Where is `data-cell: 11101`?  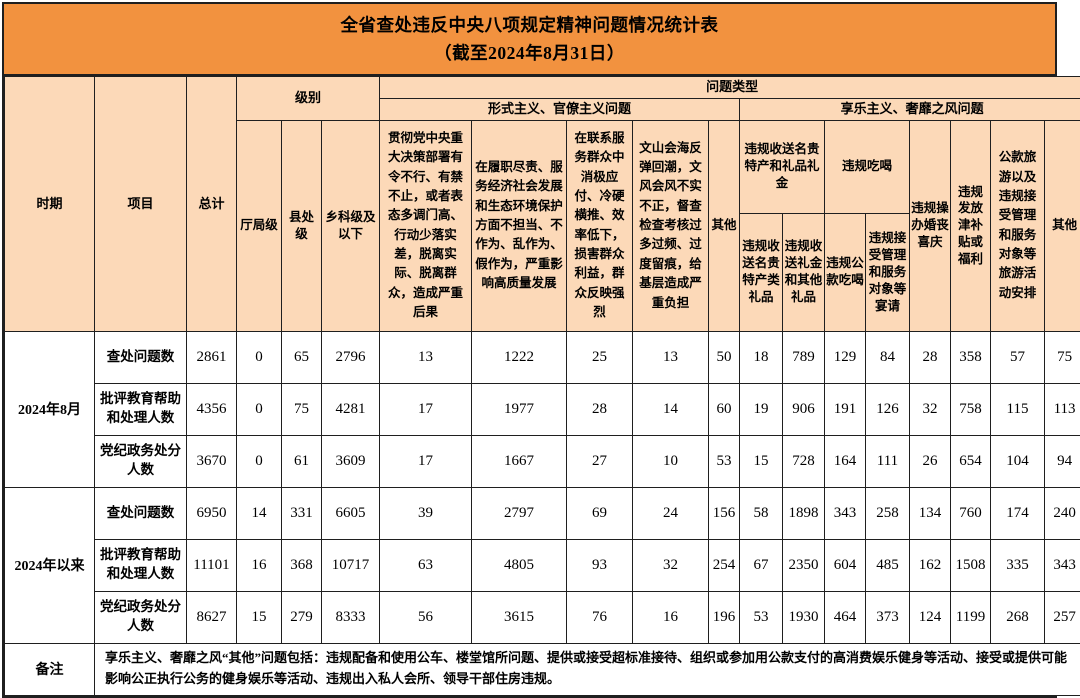 data-cell: 11101 is located at coordinates (212, 565).